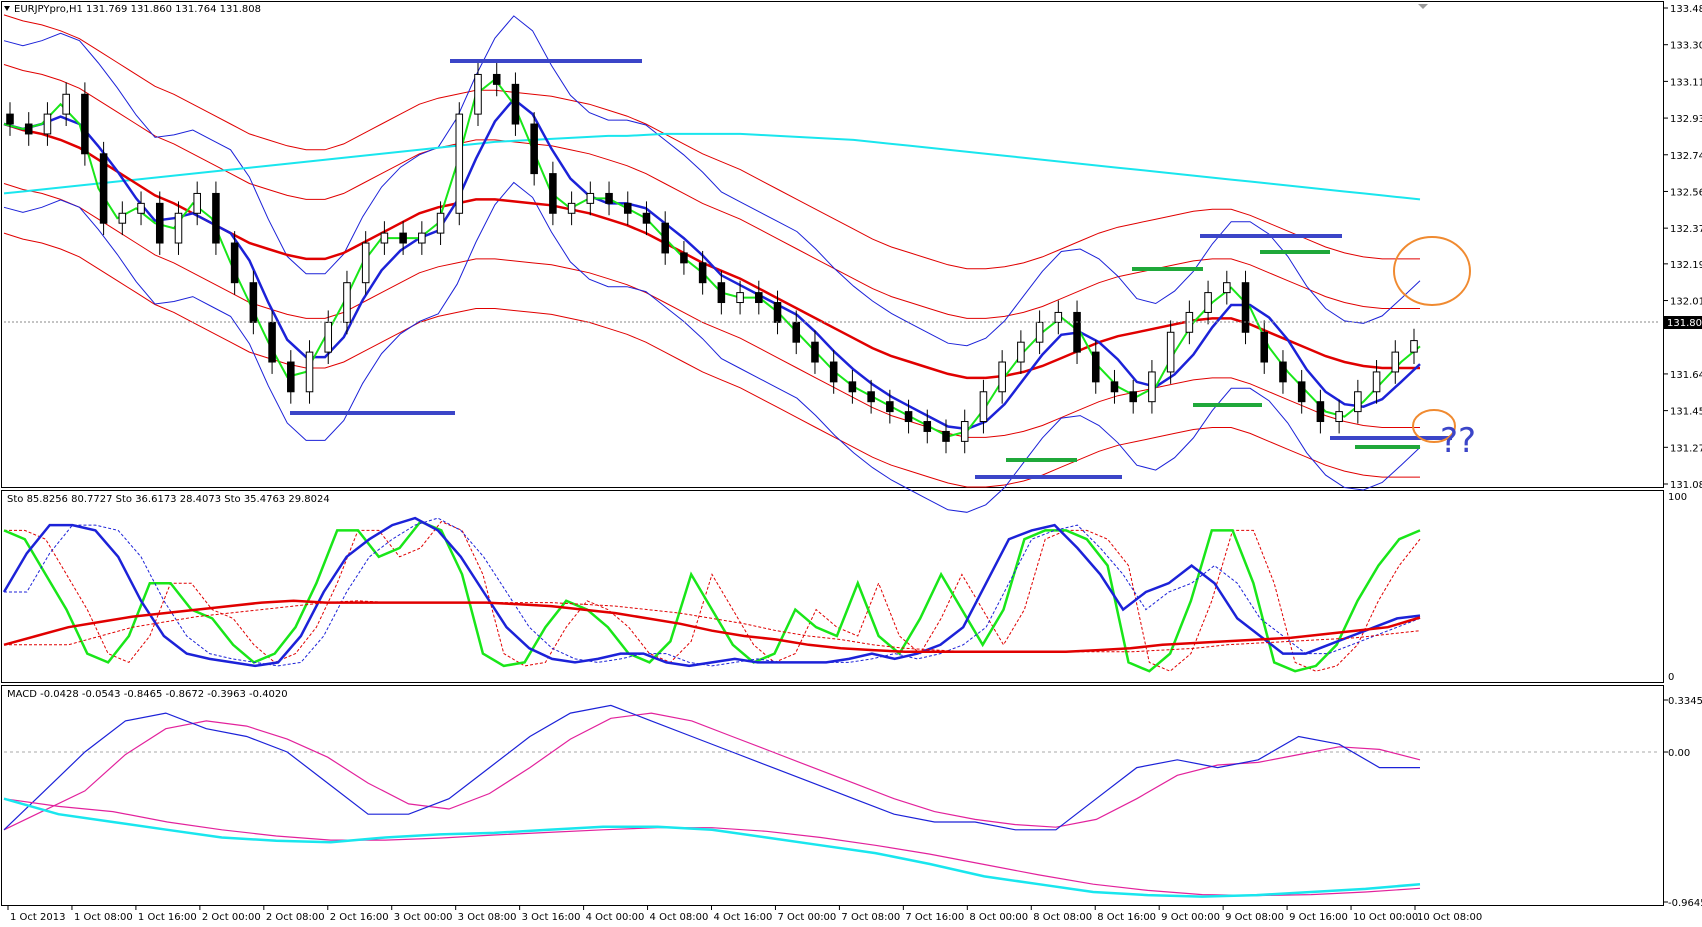 The image size is (1702, 927). What do you see at coordinates (37, 917) in the screenshot?
I see `time-tick-label: 1 Oct 2013` at bounding box center [37, 917].